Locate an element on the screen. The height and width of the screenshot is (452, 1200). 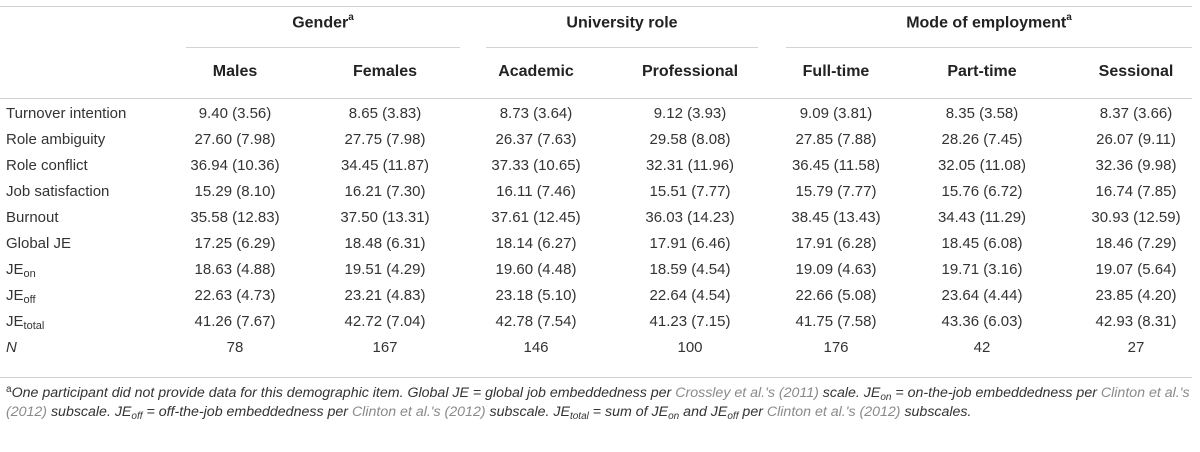
table-cell: 15.76 (6.72) is located at coordinates (982, 191).